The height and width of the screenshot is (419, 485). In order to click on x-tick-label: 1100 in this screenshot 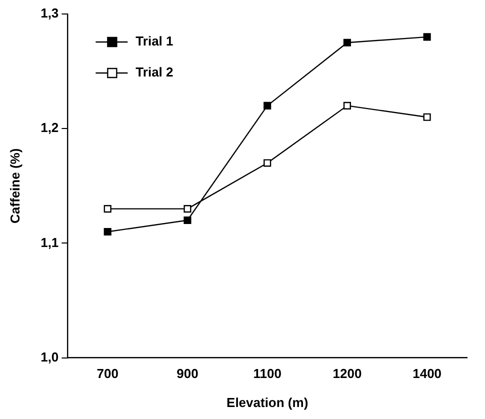, I will do `click(267, 374)`.